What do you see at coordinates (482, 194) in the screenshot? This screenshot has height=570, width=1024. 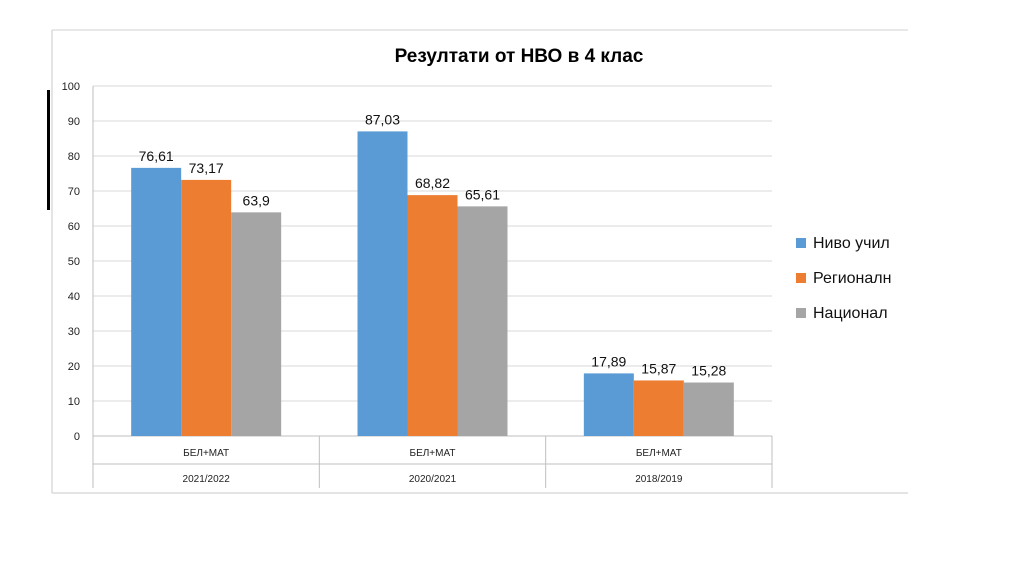 I see `data-label: 65,61` at bounding box center [482, 194].